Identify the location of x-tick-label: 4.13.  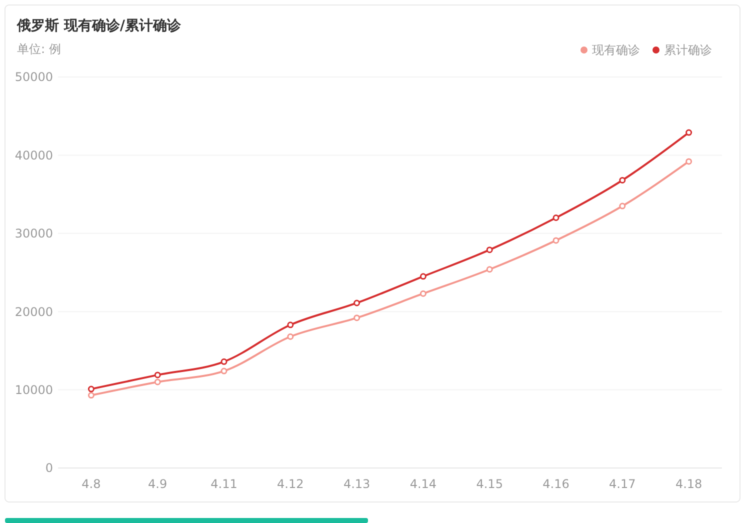
(356, 484).